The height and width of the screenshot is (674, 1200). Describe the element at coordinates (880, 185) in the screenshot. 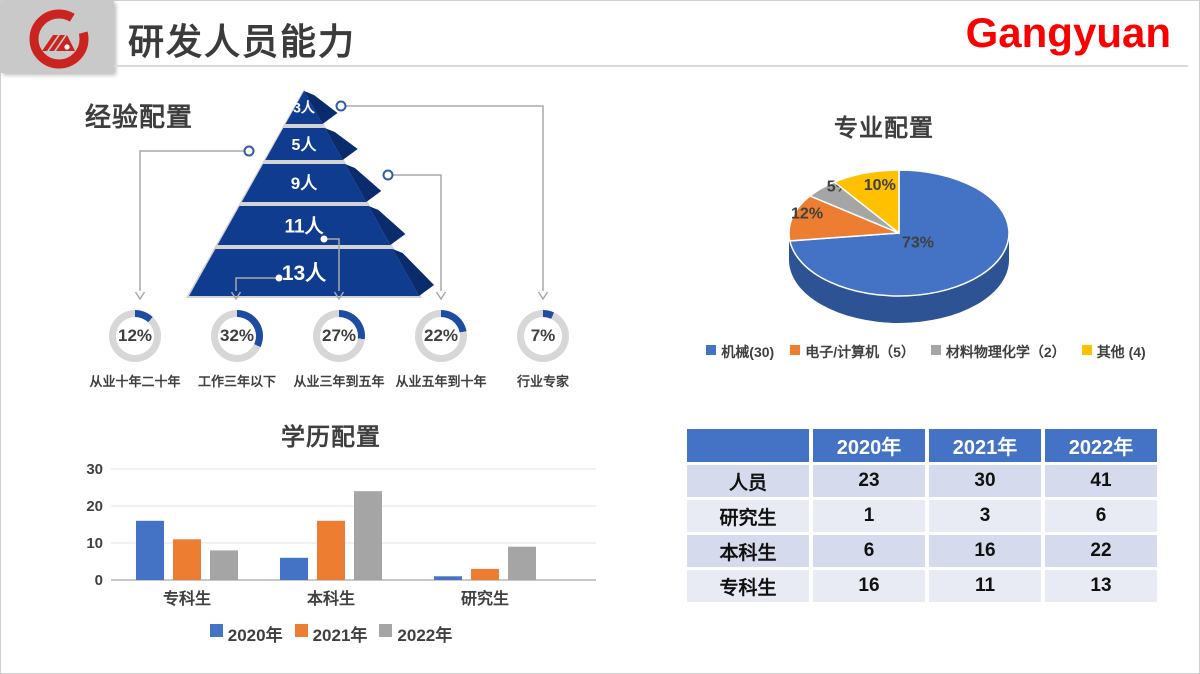

I see `pie-slice-percent: 10%` at that location.